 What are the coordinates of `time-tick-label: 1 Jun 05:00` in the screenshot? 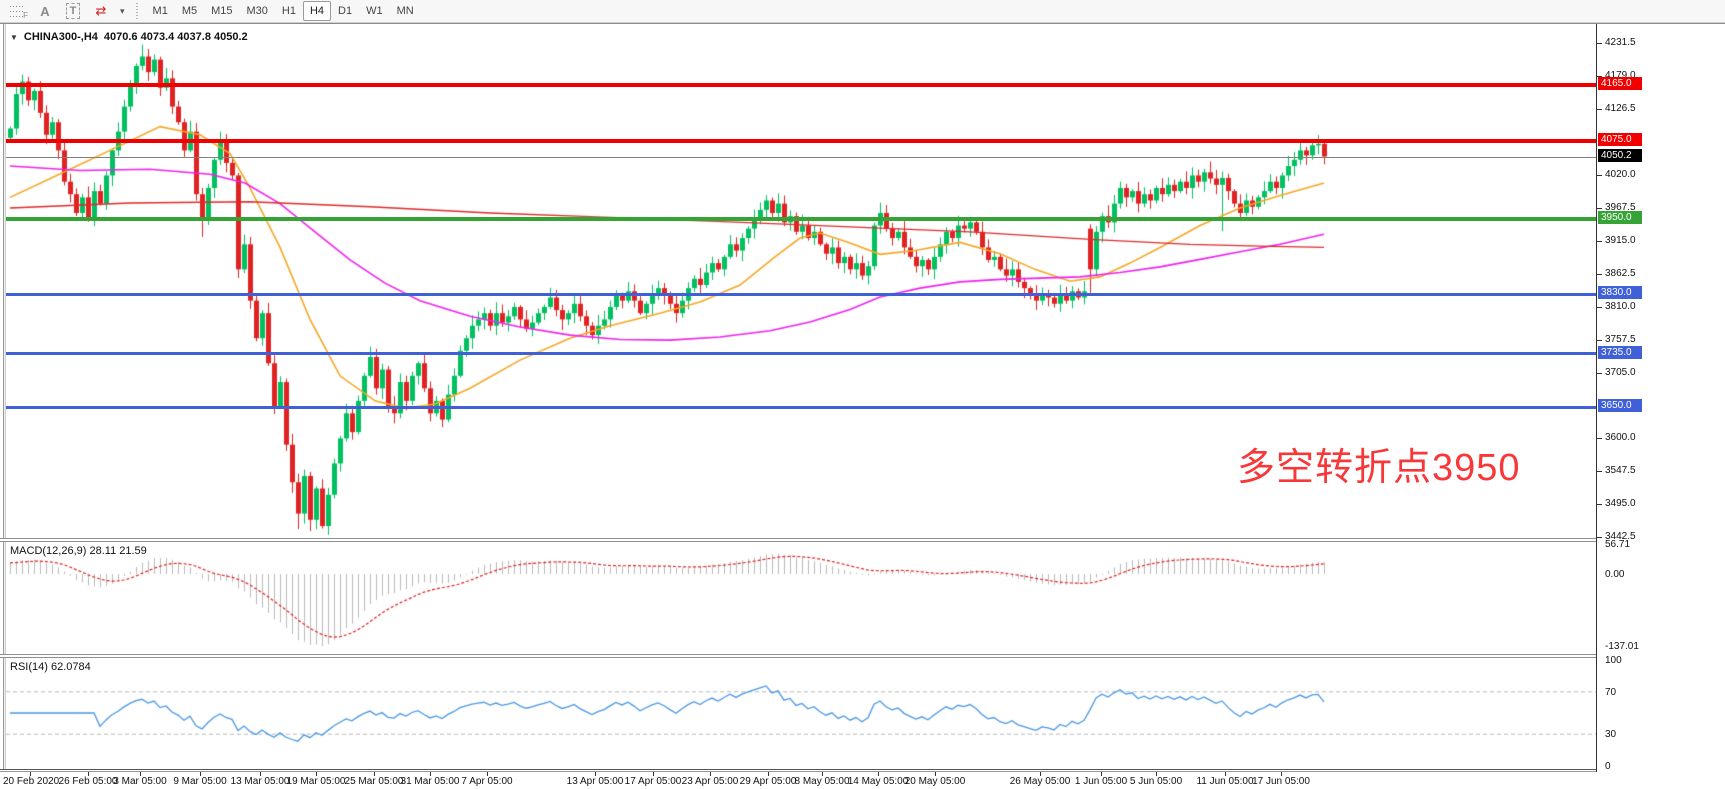 It's located at (1101, 781).